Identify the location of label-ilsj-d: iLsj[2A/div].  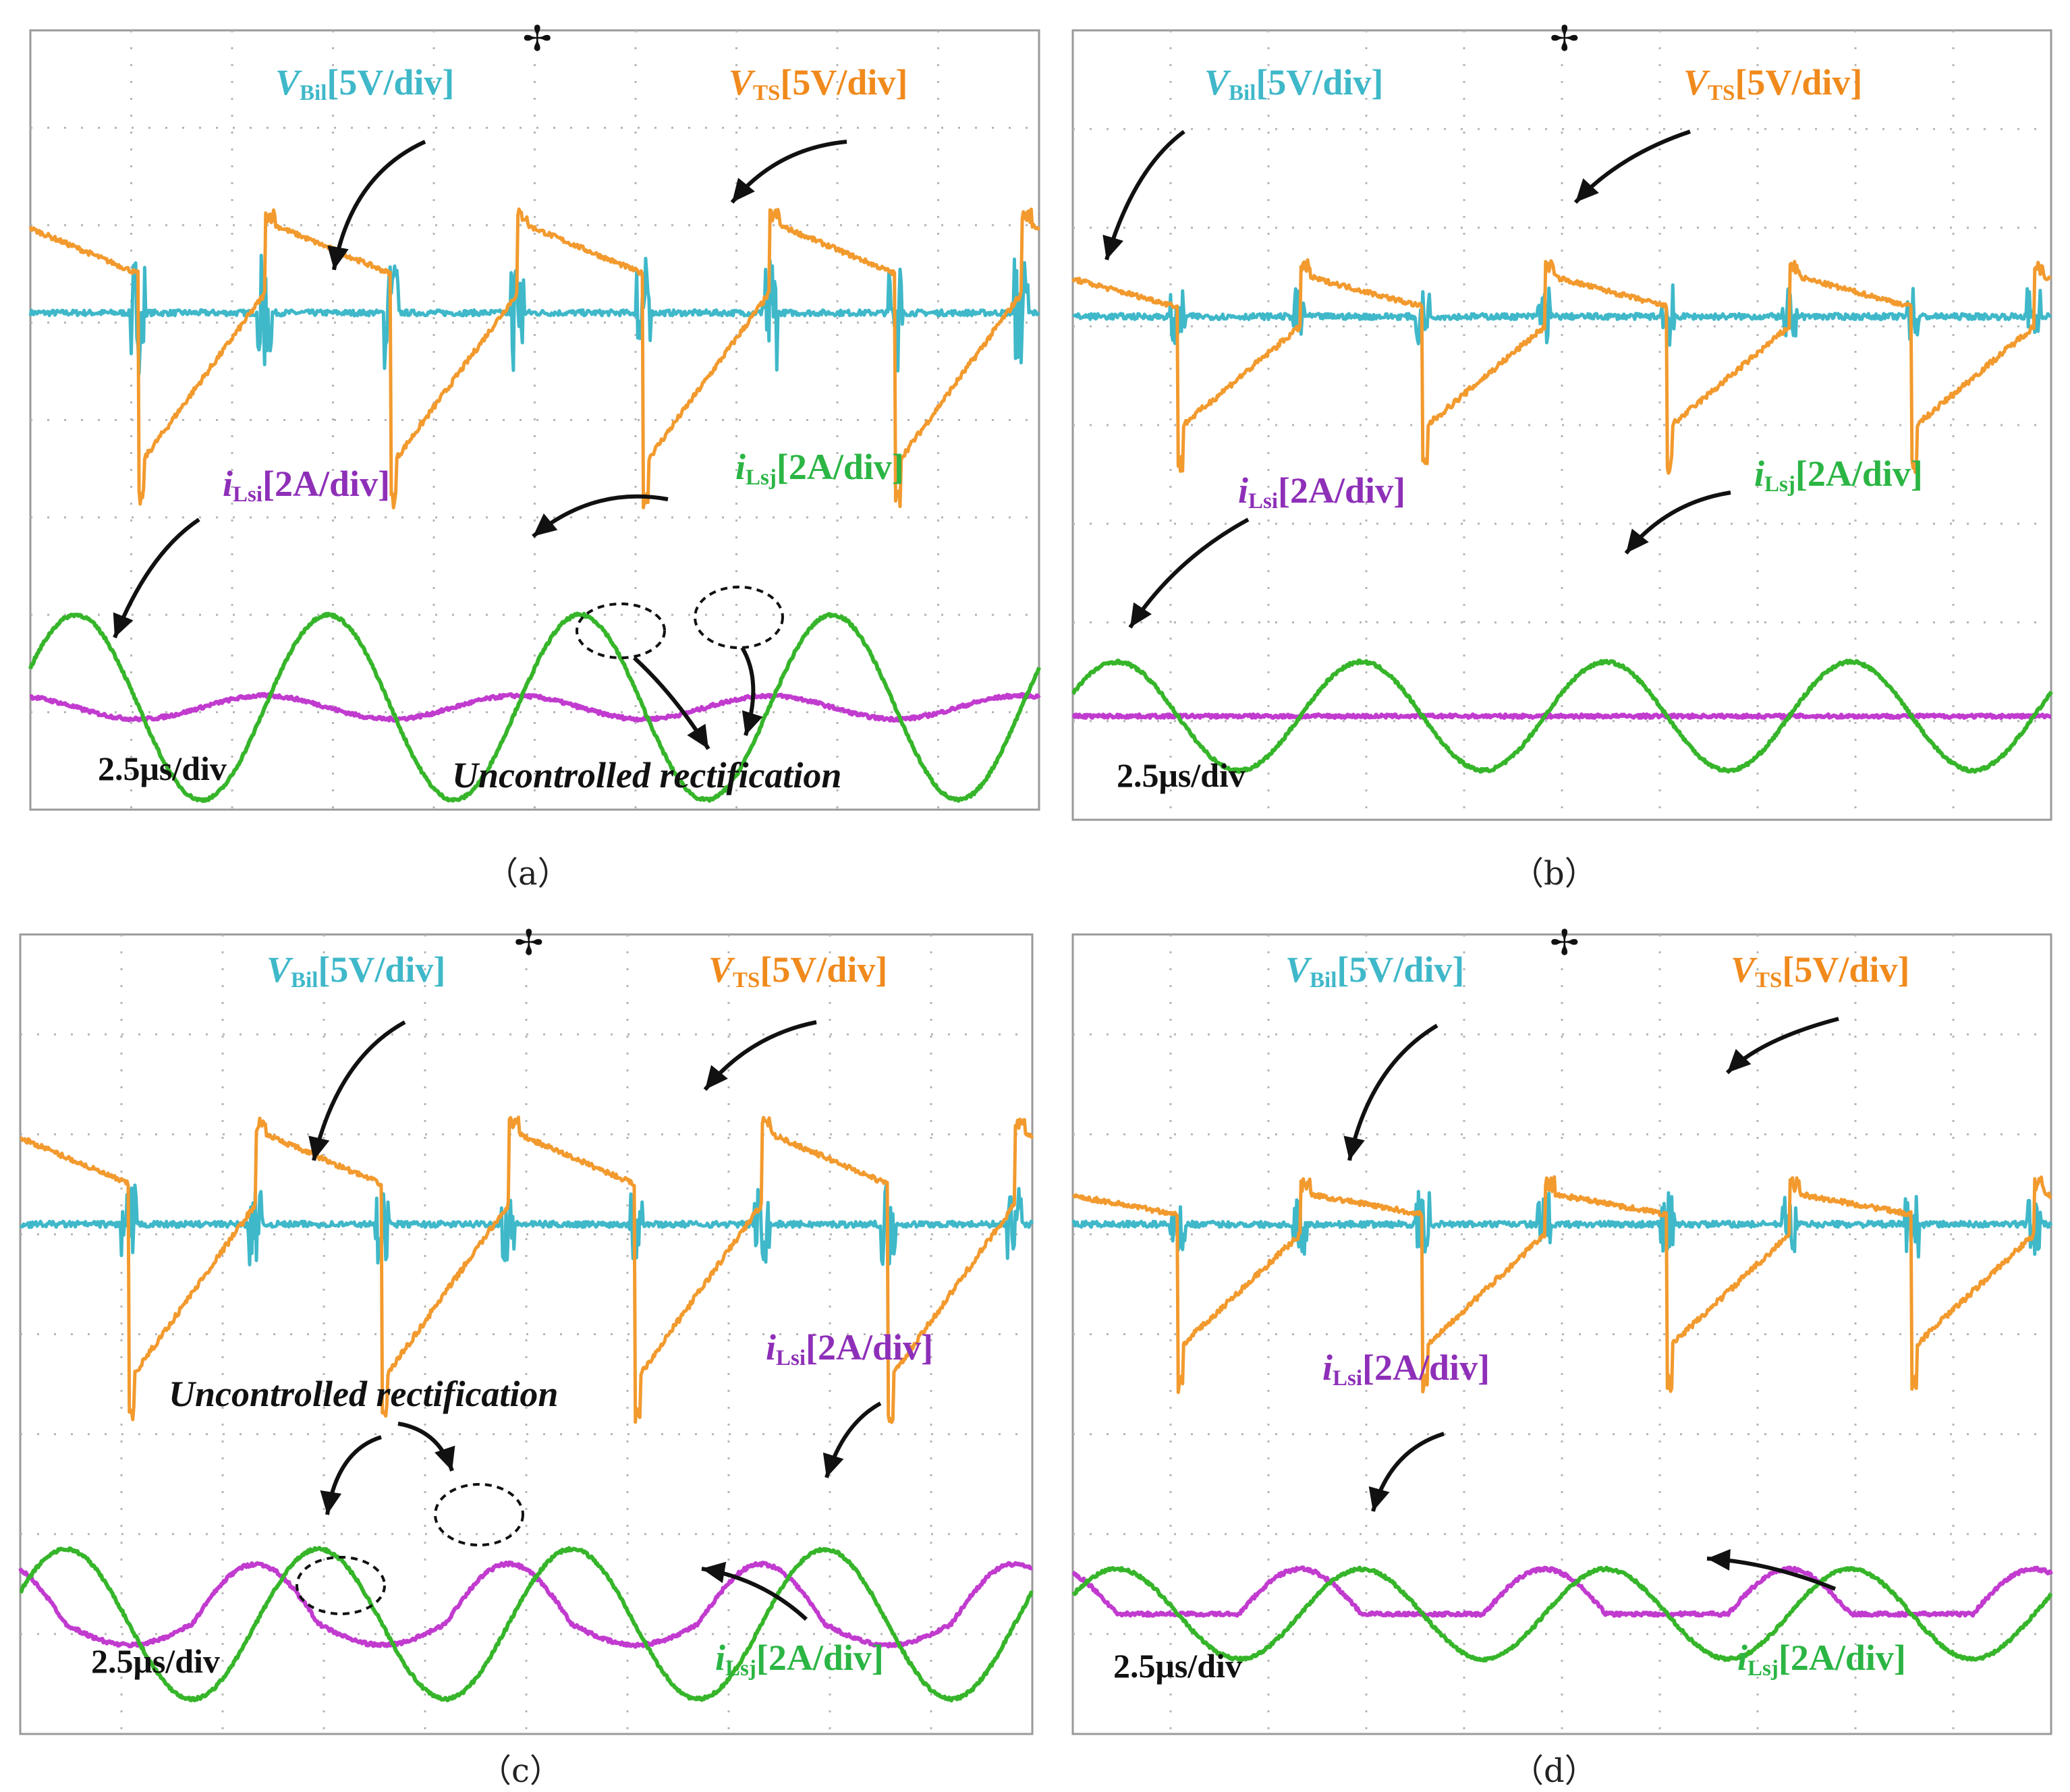
(1821, 1659).